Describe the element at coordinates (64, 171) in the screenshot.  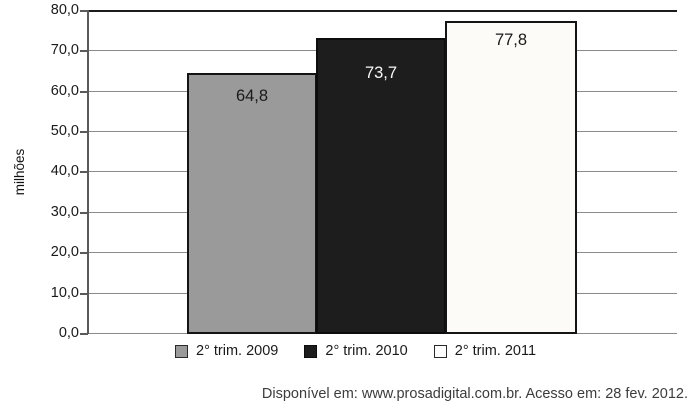
I see `y-tick-label: 40,0` at that location.